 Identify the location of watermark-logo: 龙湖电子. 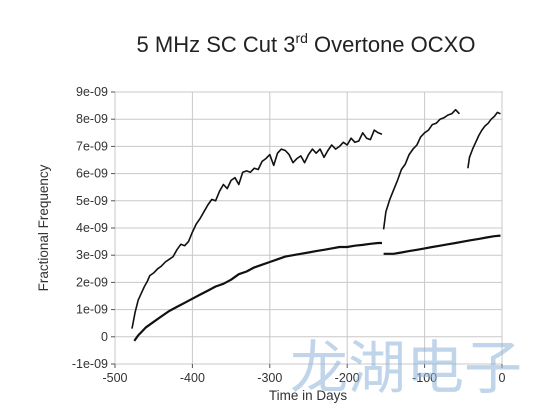
(406, 368).